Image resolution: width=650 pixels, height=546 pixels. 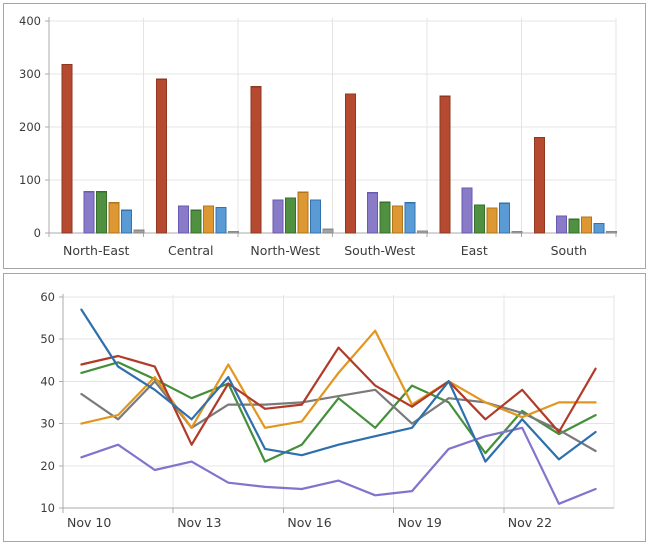 I want to click on y-axis-label: 300, so click(x=30, y=74).